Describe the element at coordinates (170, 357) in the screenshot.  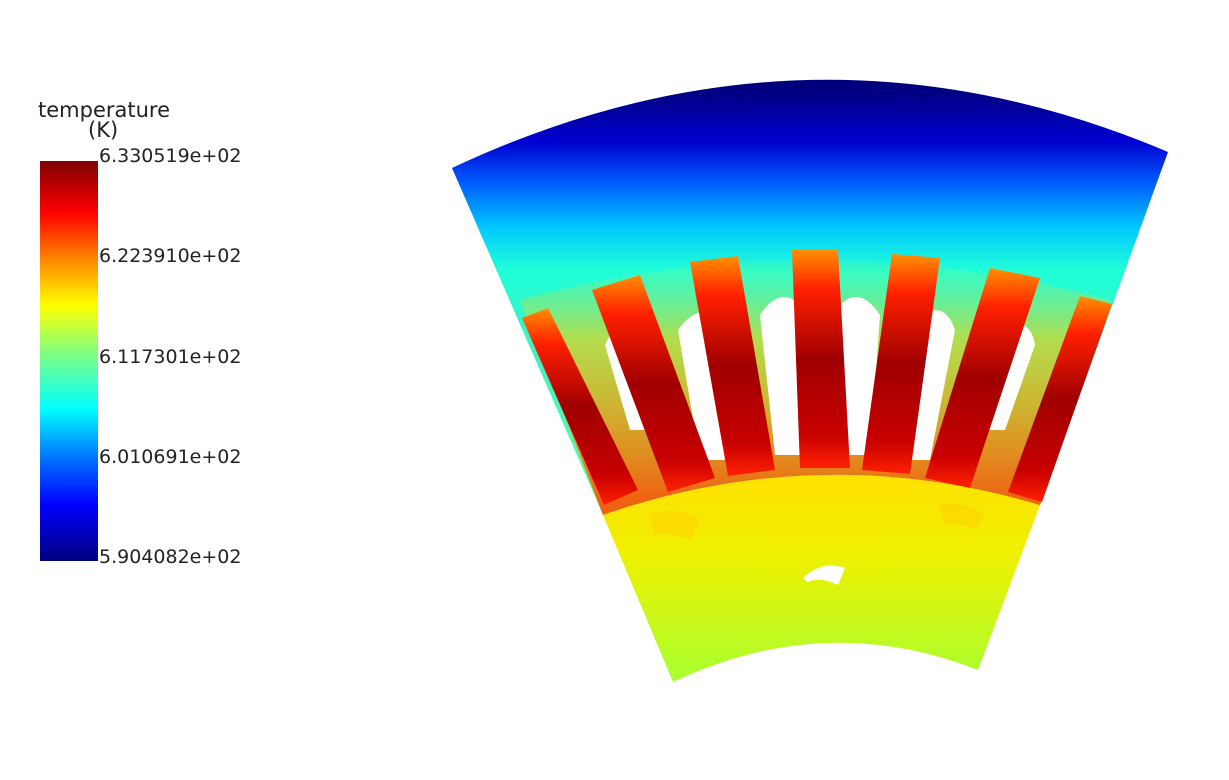
I see `tick-label-3: 6.117301e+02` at that location.